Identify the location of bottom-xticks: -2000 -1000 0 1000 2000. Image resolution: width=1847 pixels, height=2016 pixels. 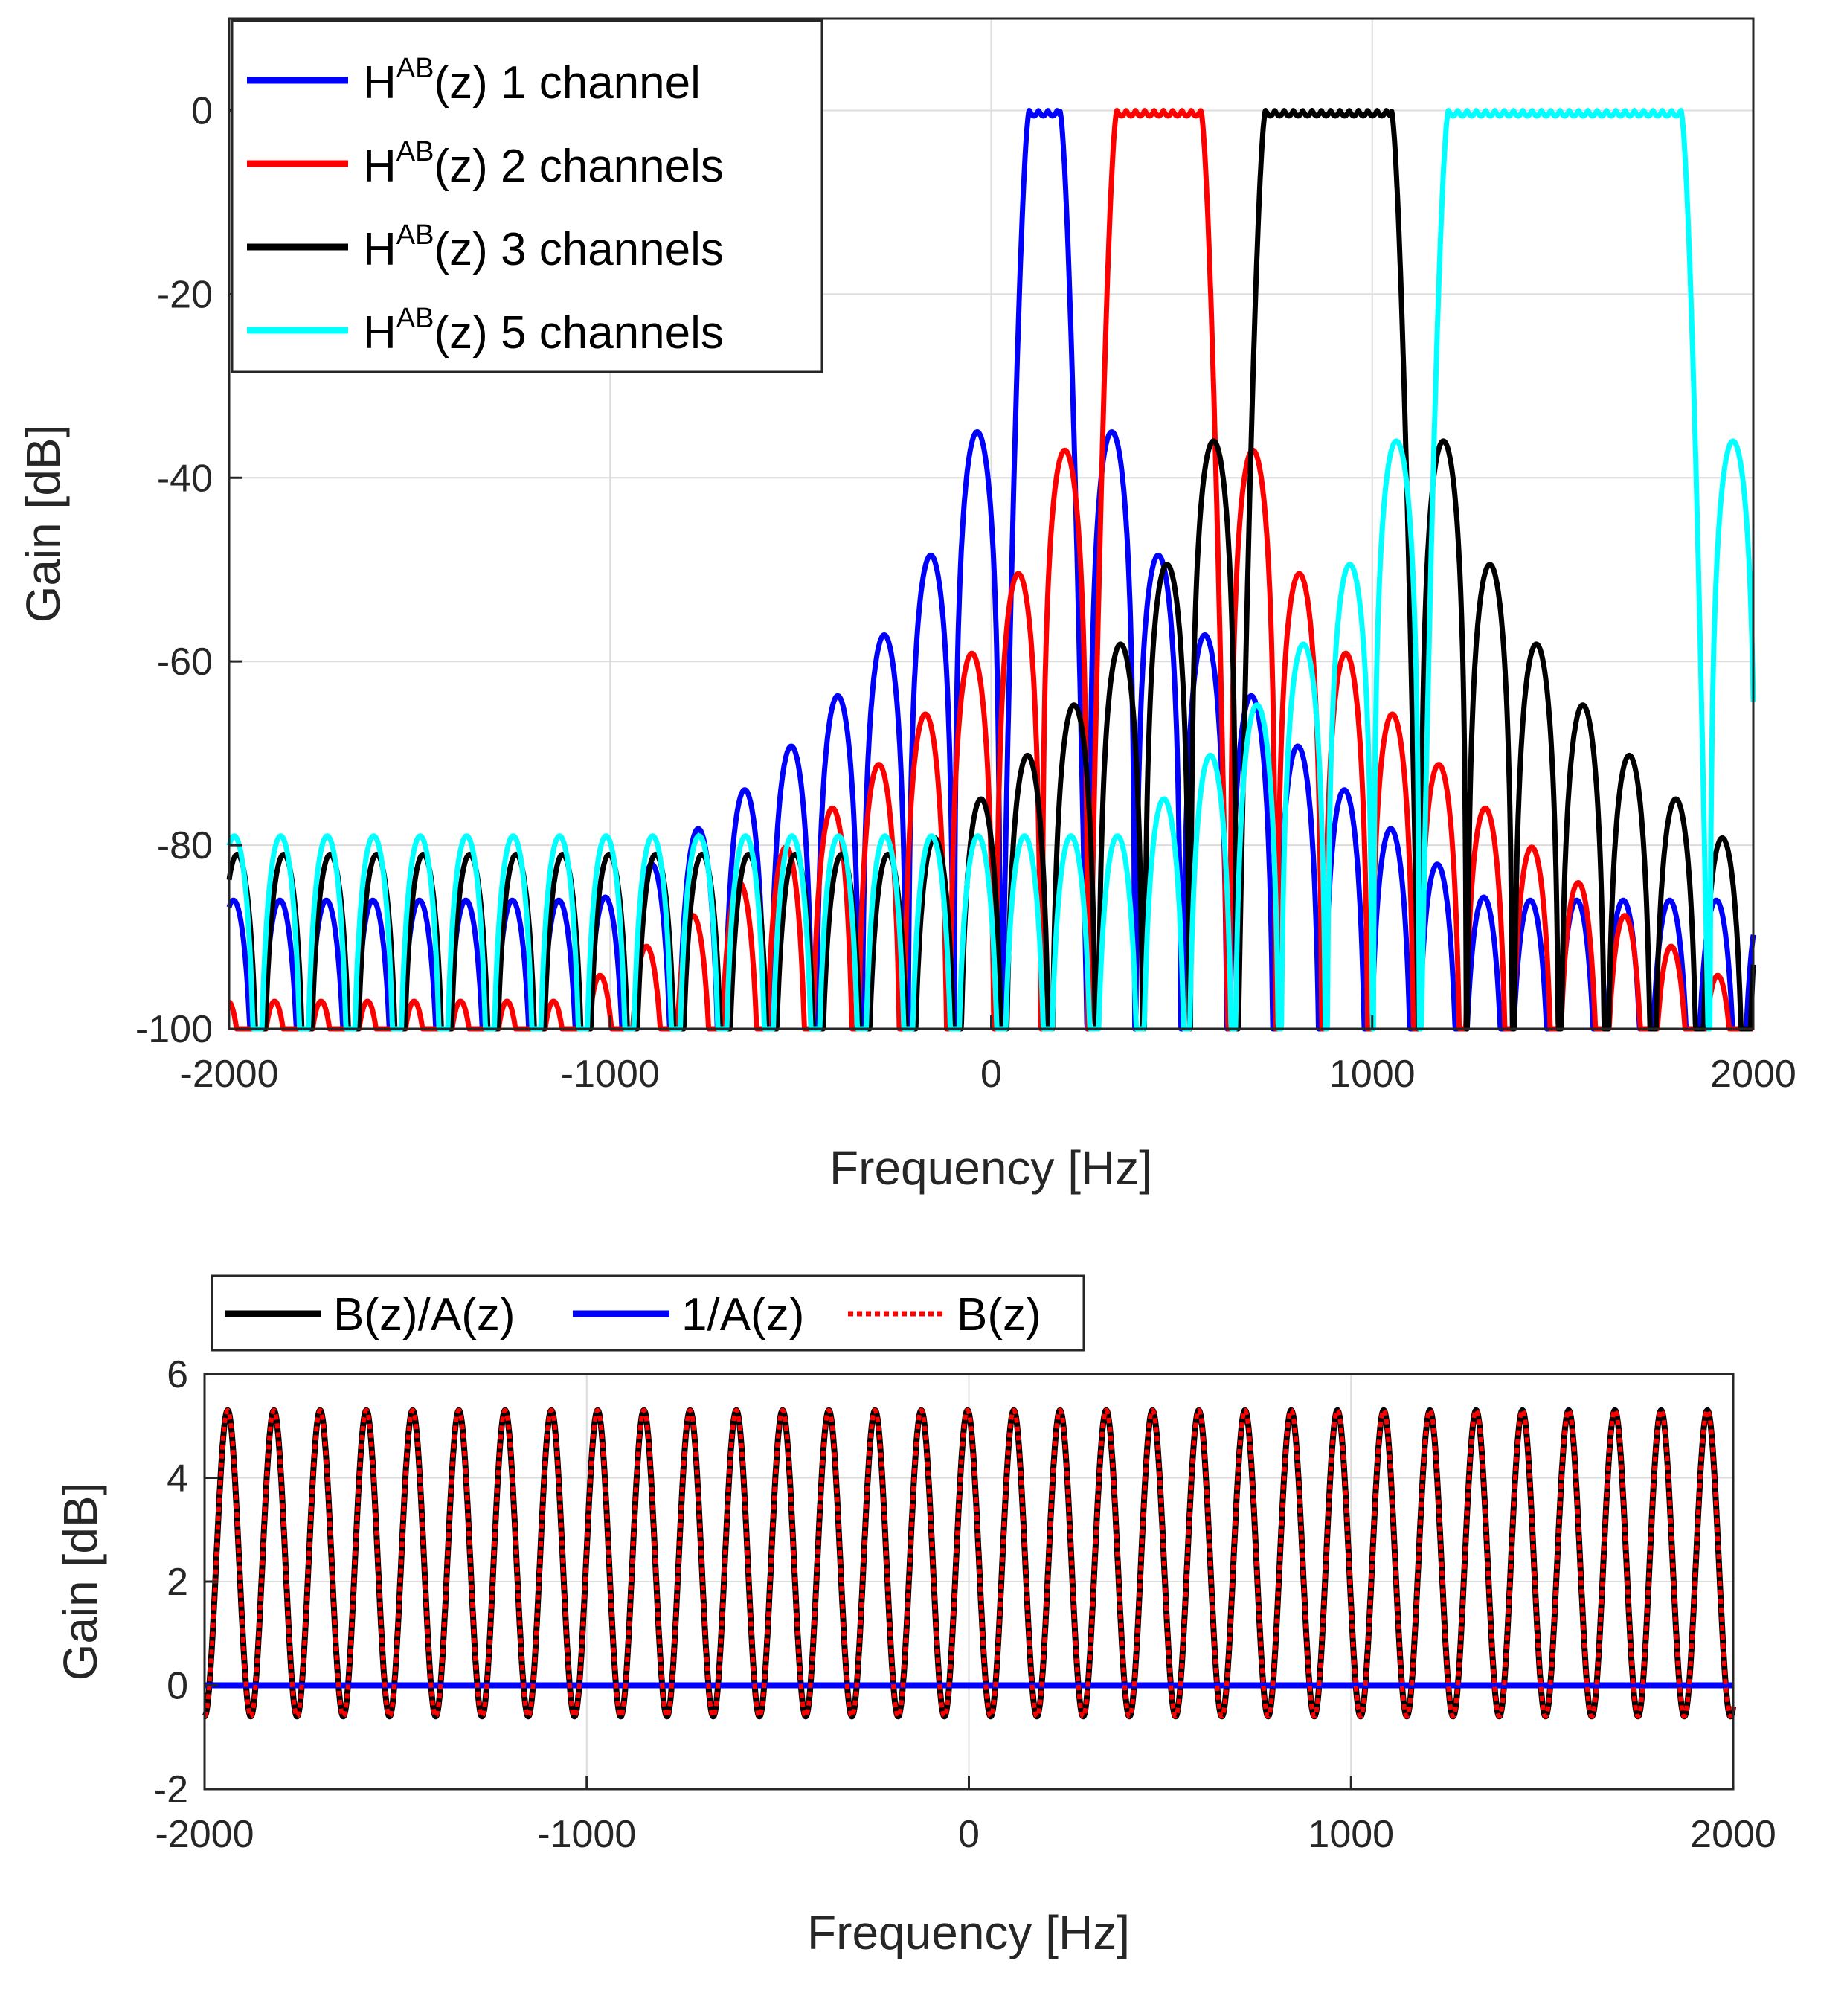
(966, 1816).